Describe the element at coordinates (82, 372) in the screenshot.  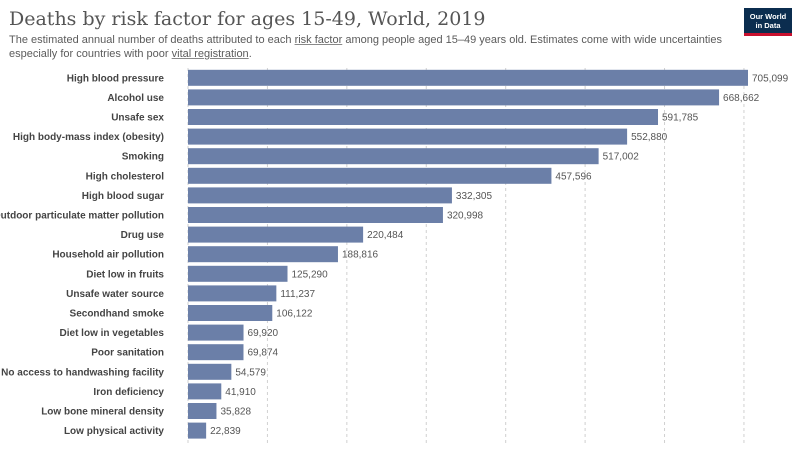
I see `category-label: No access to handwashing facility` at that location.